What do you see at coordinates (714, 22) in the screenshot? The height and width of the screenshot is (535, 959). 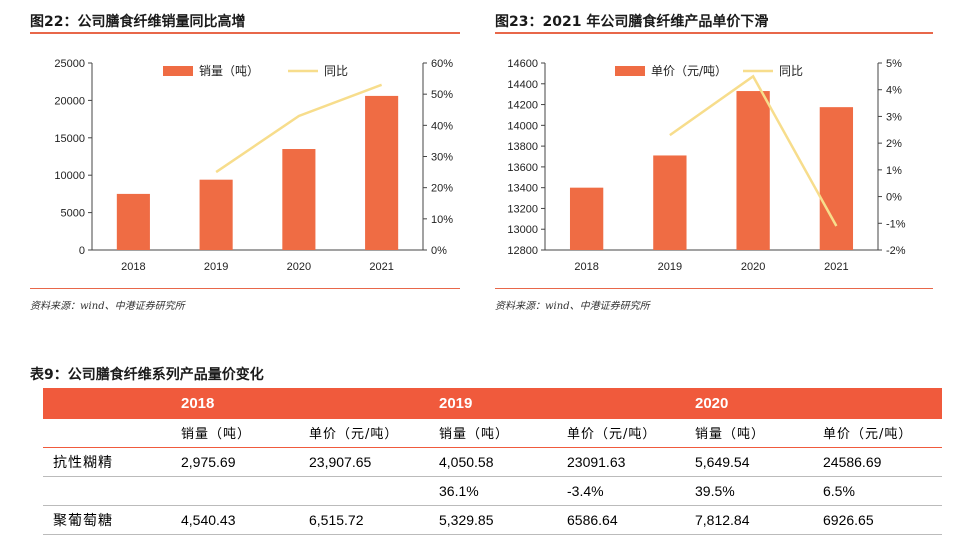 I see `figure-23-title: 图23：2021 年公司膳食纤维产品单价下滑` at bounding box center [714, 22].